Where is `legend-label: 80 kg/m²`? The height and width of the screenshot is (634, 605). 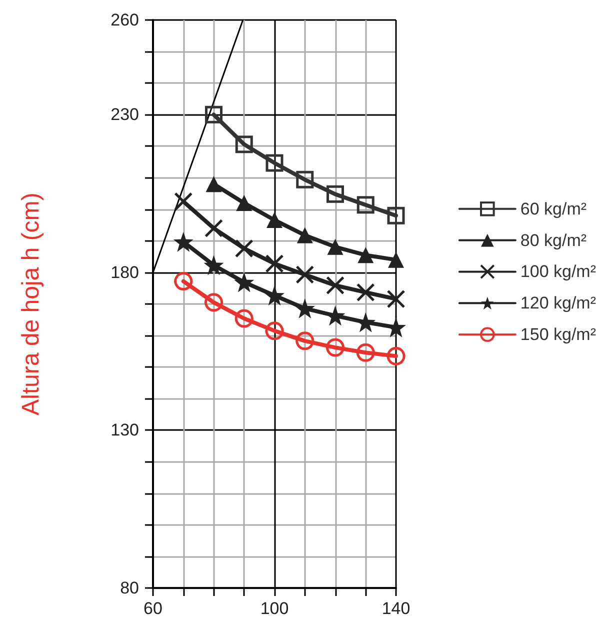
legend-label: 80 kg/m² is located at coordinates (553, 240).